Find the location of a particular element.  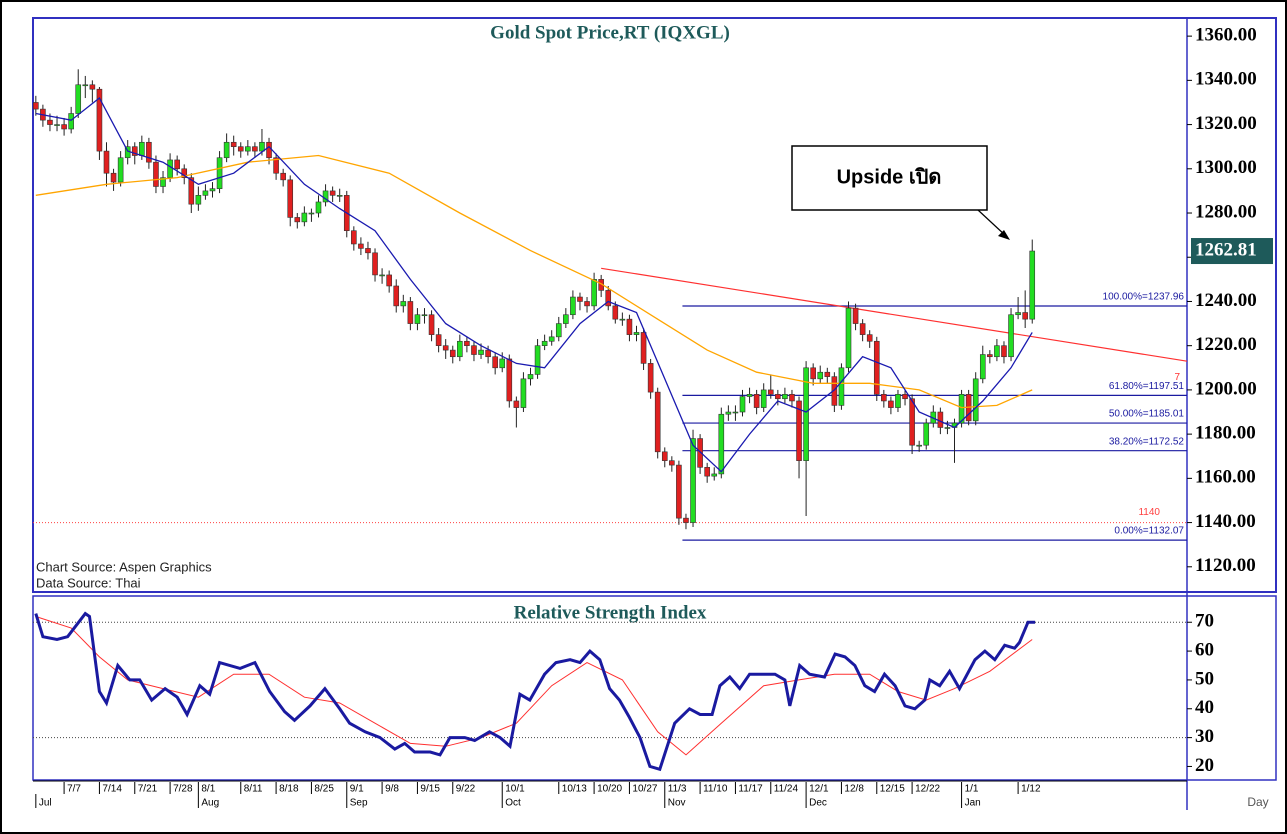

month-label: Oct is located at coordinates (513, 803).